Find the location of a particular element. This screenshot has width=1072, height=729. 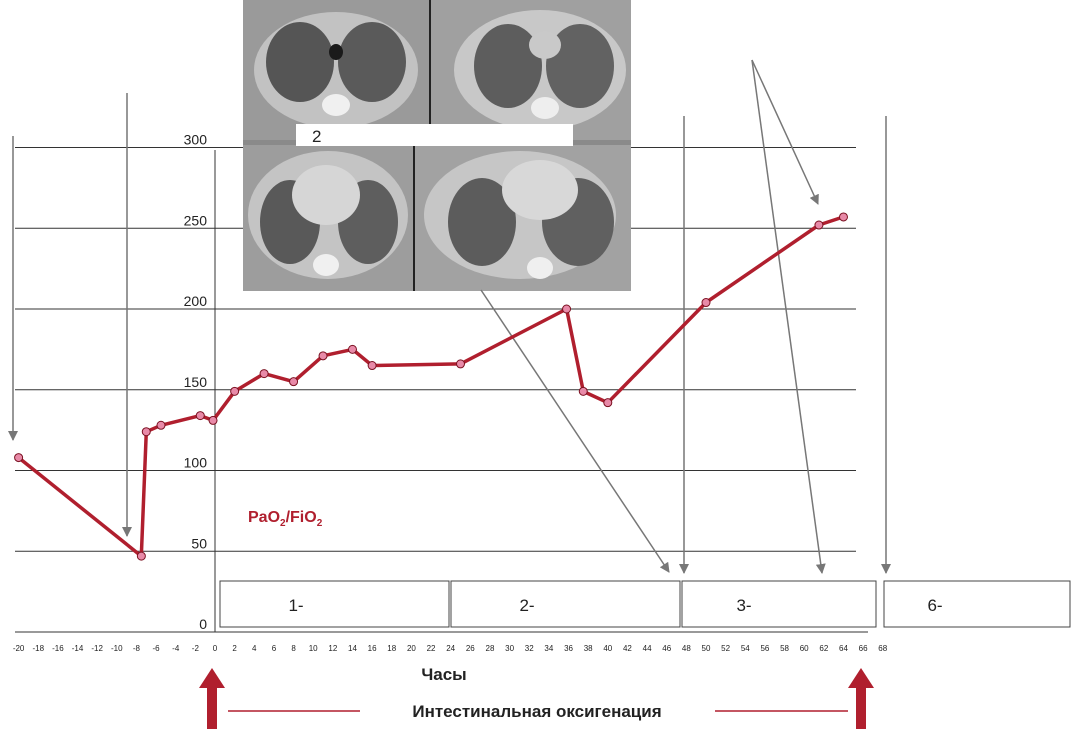

y-tick-label: 300 is located at coordinates (196, 140).